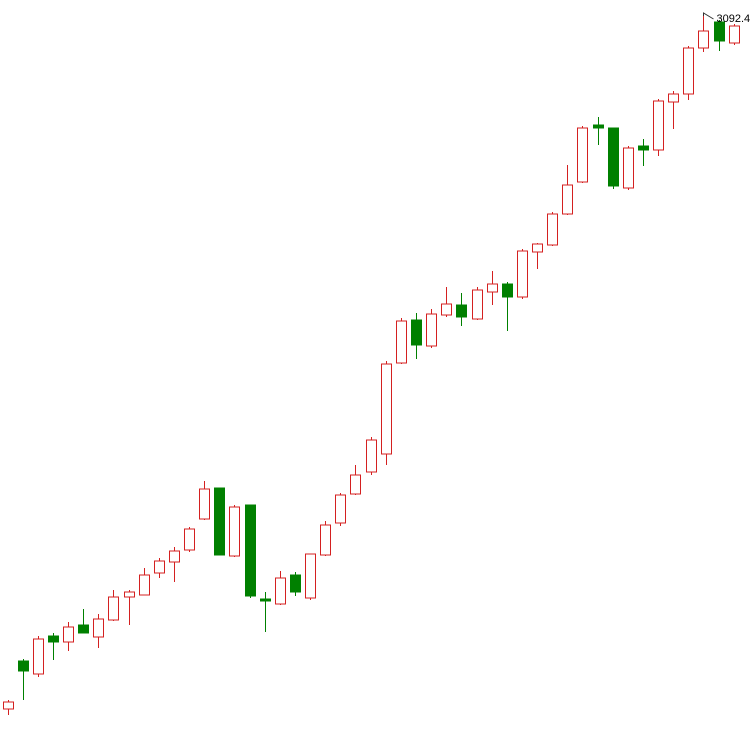 Image resolution: width=750 pixels, height=729 pixels. What do you see at coordinates (708, 16) in the screenshot?
I see `max-pointer` at bounding box center [708, 16].